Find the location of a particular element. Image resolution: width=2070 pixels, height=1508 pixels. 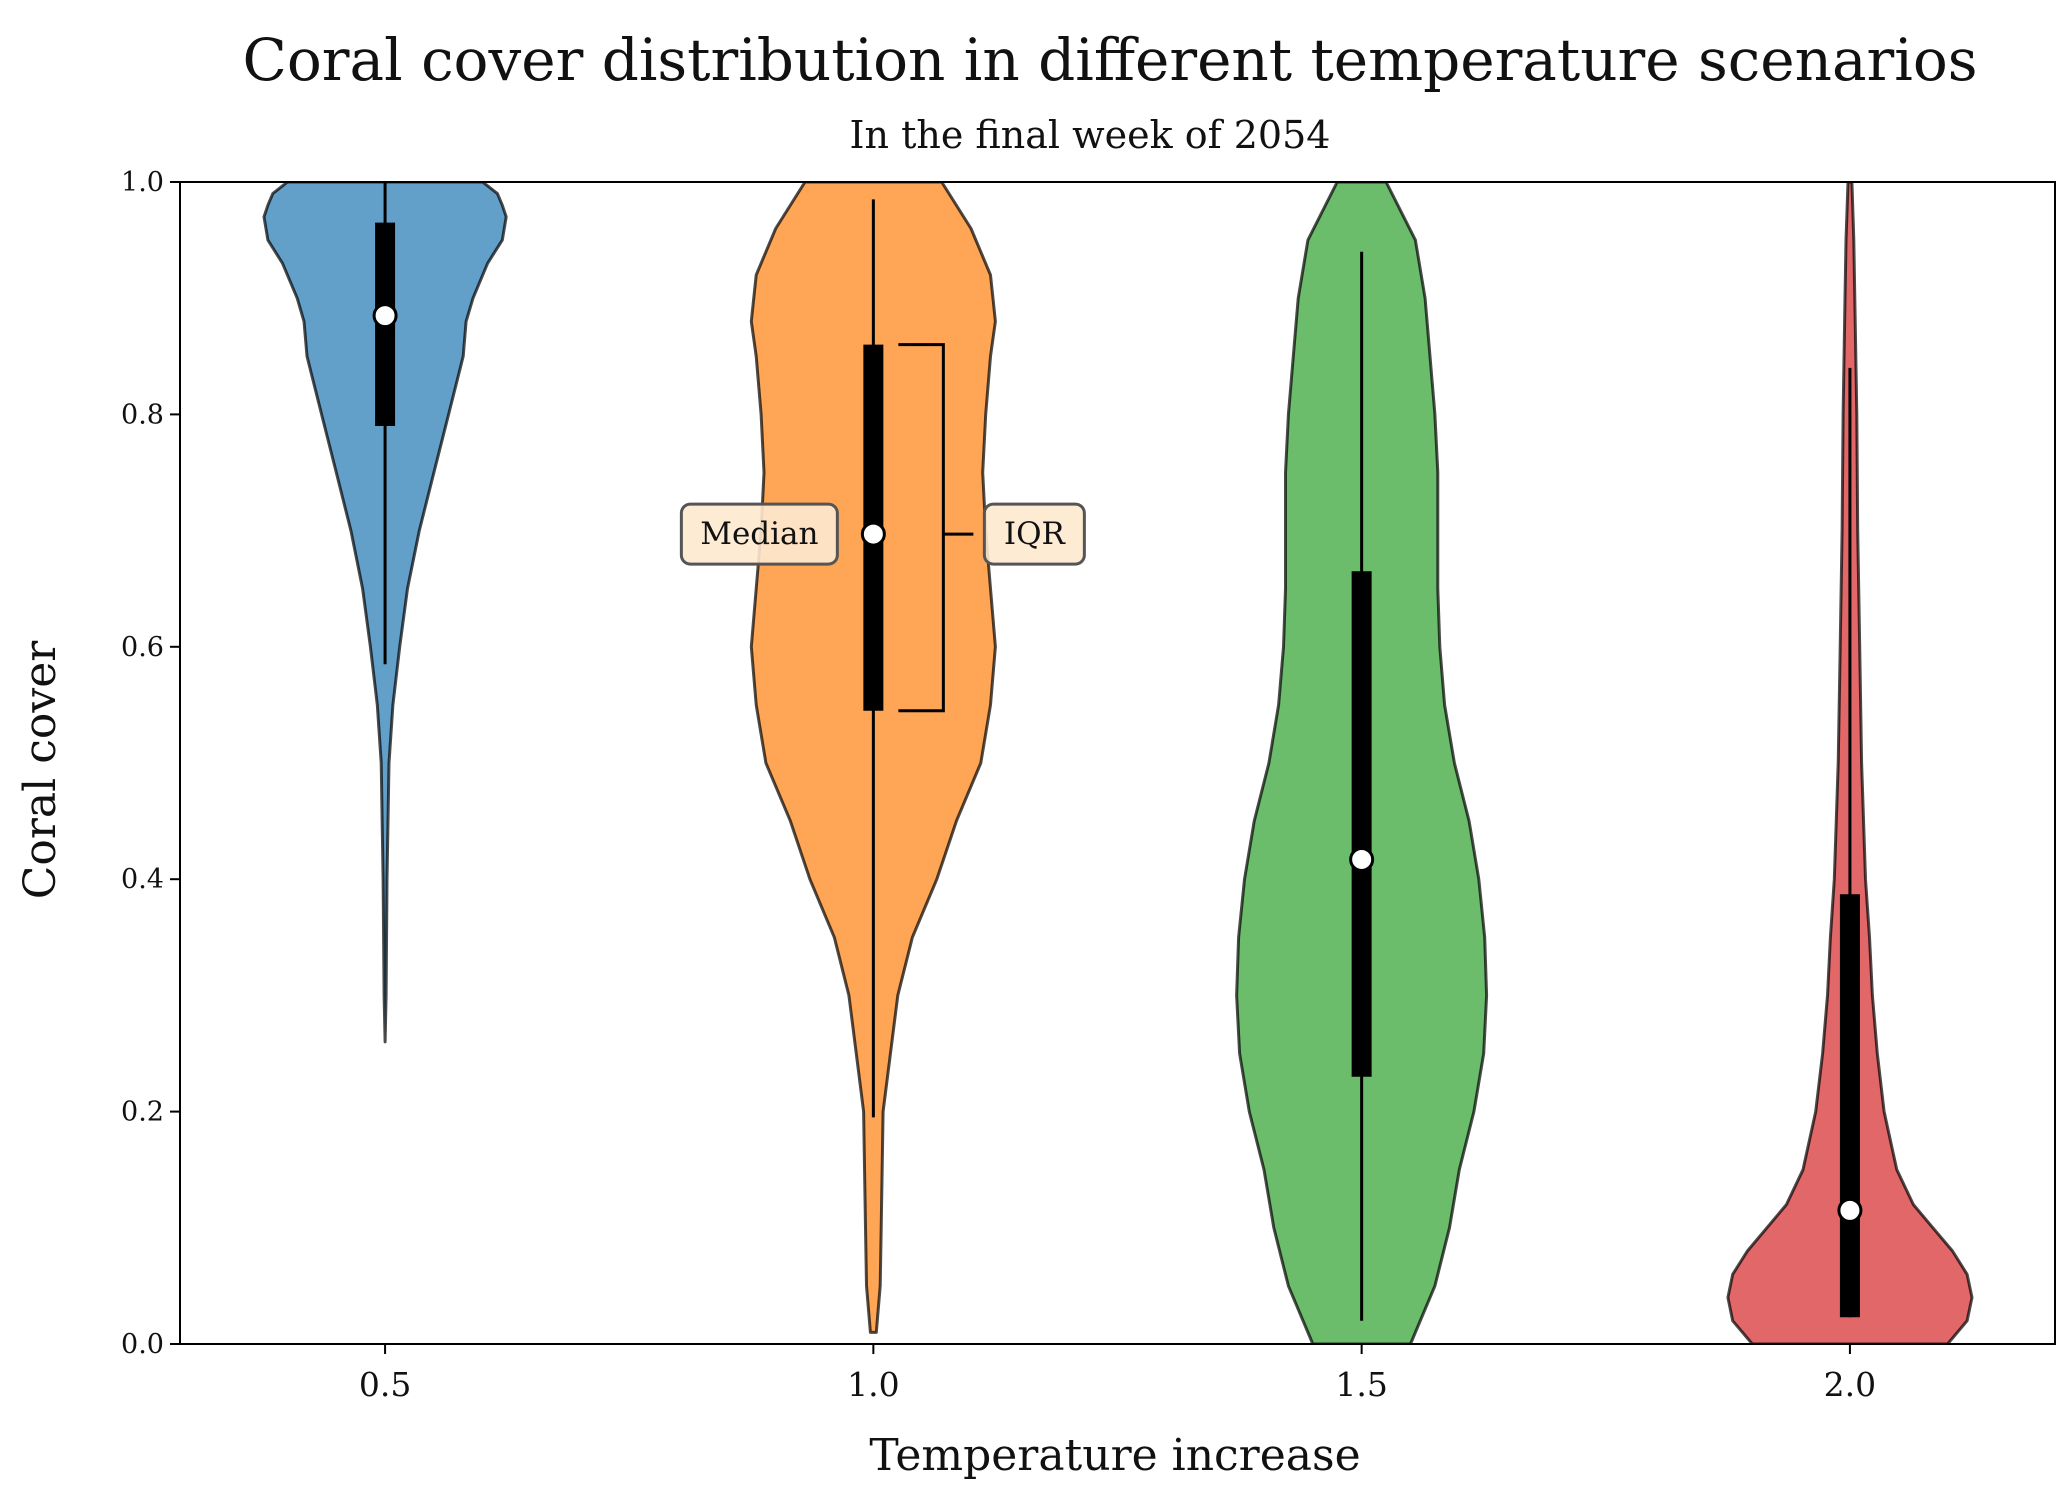

iqr-bracket is located at coordinates (921, 528).